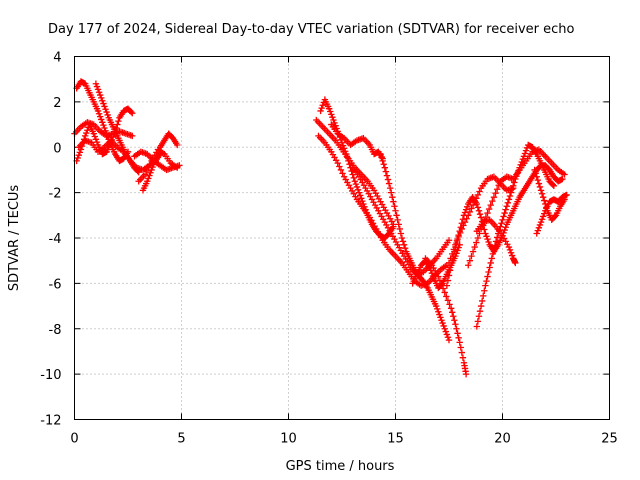 The width and height of the screenshot is (640, 480). I want to click on x-tick-label: 5, so click(181, 439).